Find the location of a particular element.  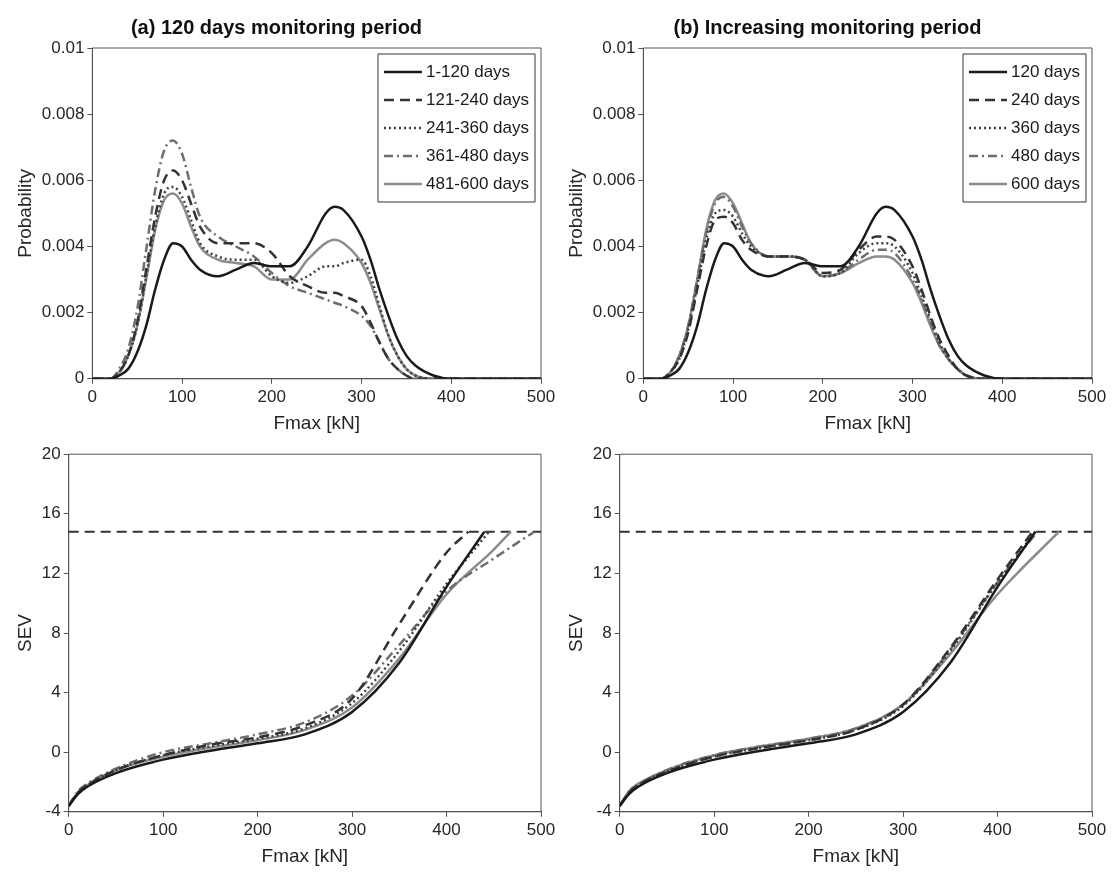

legend-label: 361-480 days is located at coordinates (477, 155).